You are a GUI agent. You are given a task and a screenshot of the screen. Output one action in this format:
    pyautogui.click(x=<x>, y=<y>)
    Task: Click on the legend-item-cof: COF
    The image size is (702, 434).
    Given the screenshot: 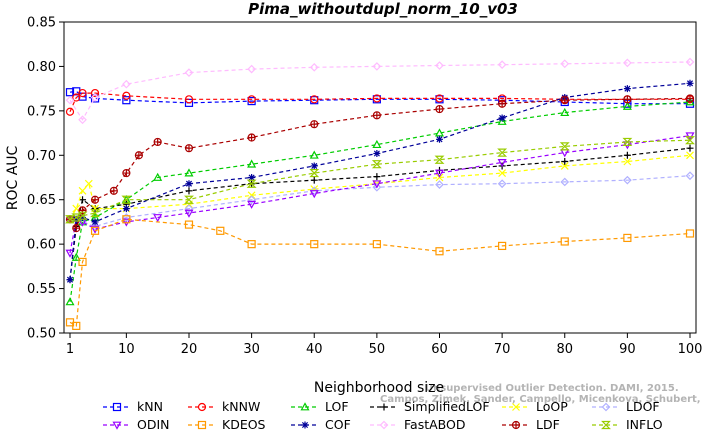 What is the action you would take?
    pyautogui.click(x=321, y=424)
    